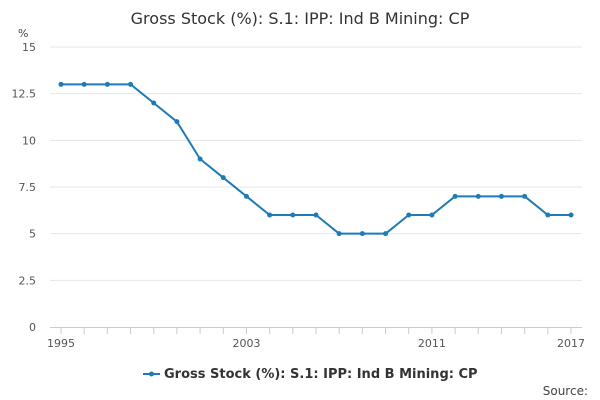  Describe the element at coordinates (571, 343) in the screenshot. I see `x-tick-label: 2017` at that location.